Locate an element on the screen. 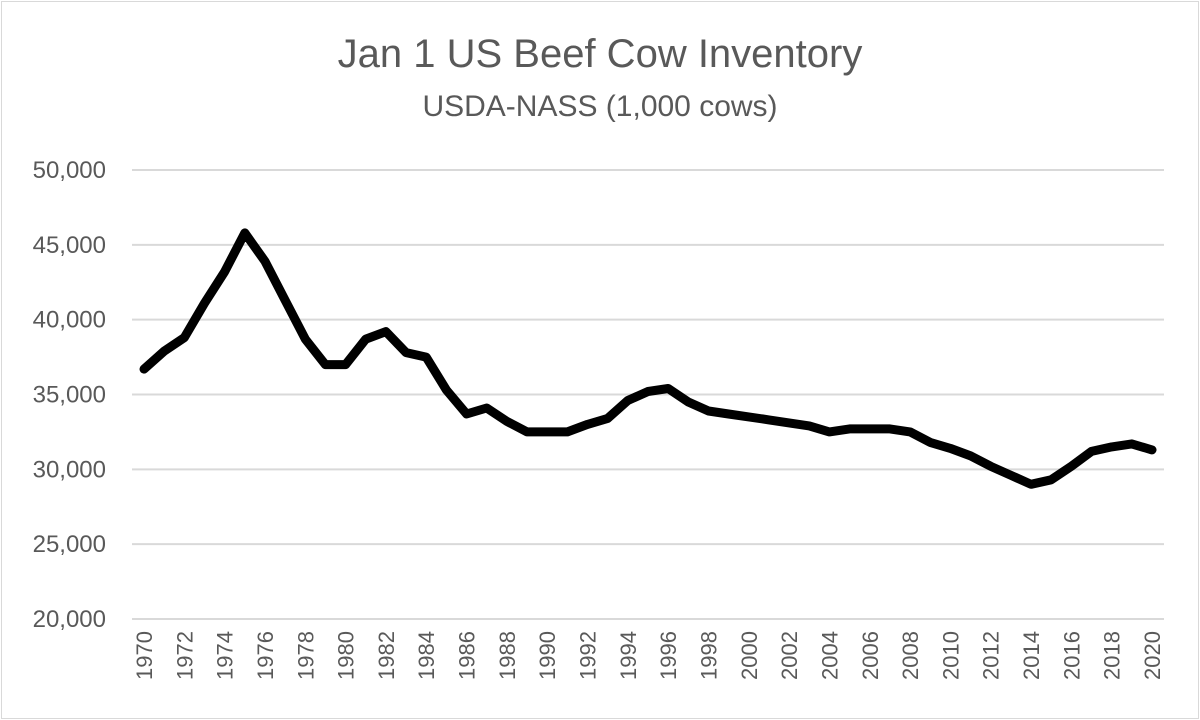 The height and width of the screenshot is (720, 1200). y-tick-label: 50,000 is located at coordinates (69, 170).